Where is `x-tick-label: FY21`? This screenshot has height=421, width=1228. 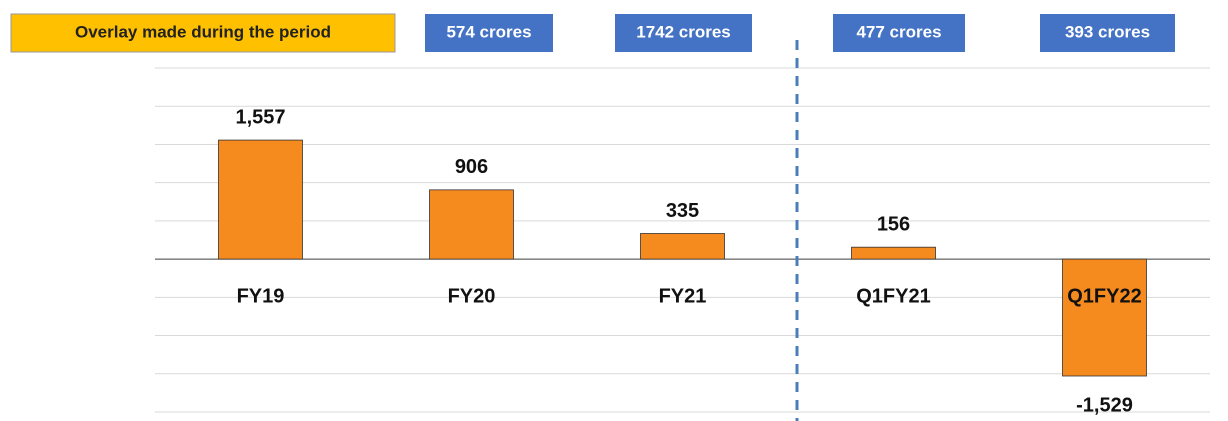
x-tick-label: FY21 is located at coordinates (683, 296).